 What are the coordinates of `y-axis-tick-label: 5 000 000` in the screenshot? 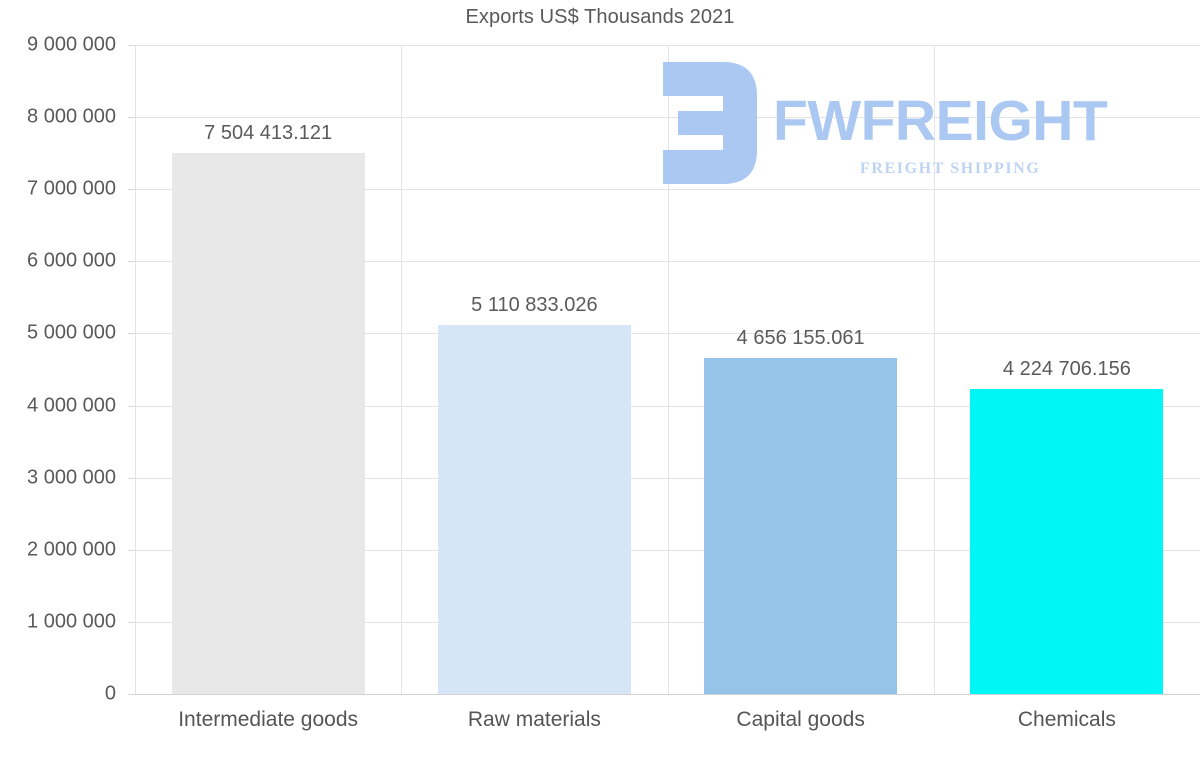 It's located at (71, 332).